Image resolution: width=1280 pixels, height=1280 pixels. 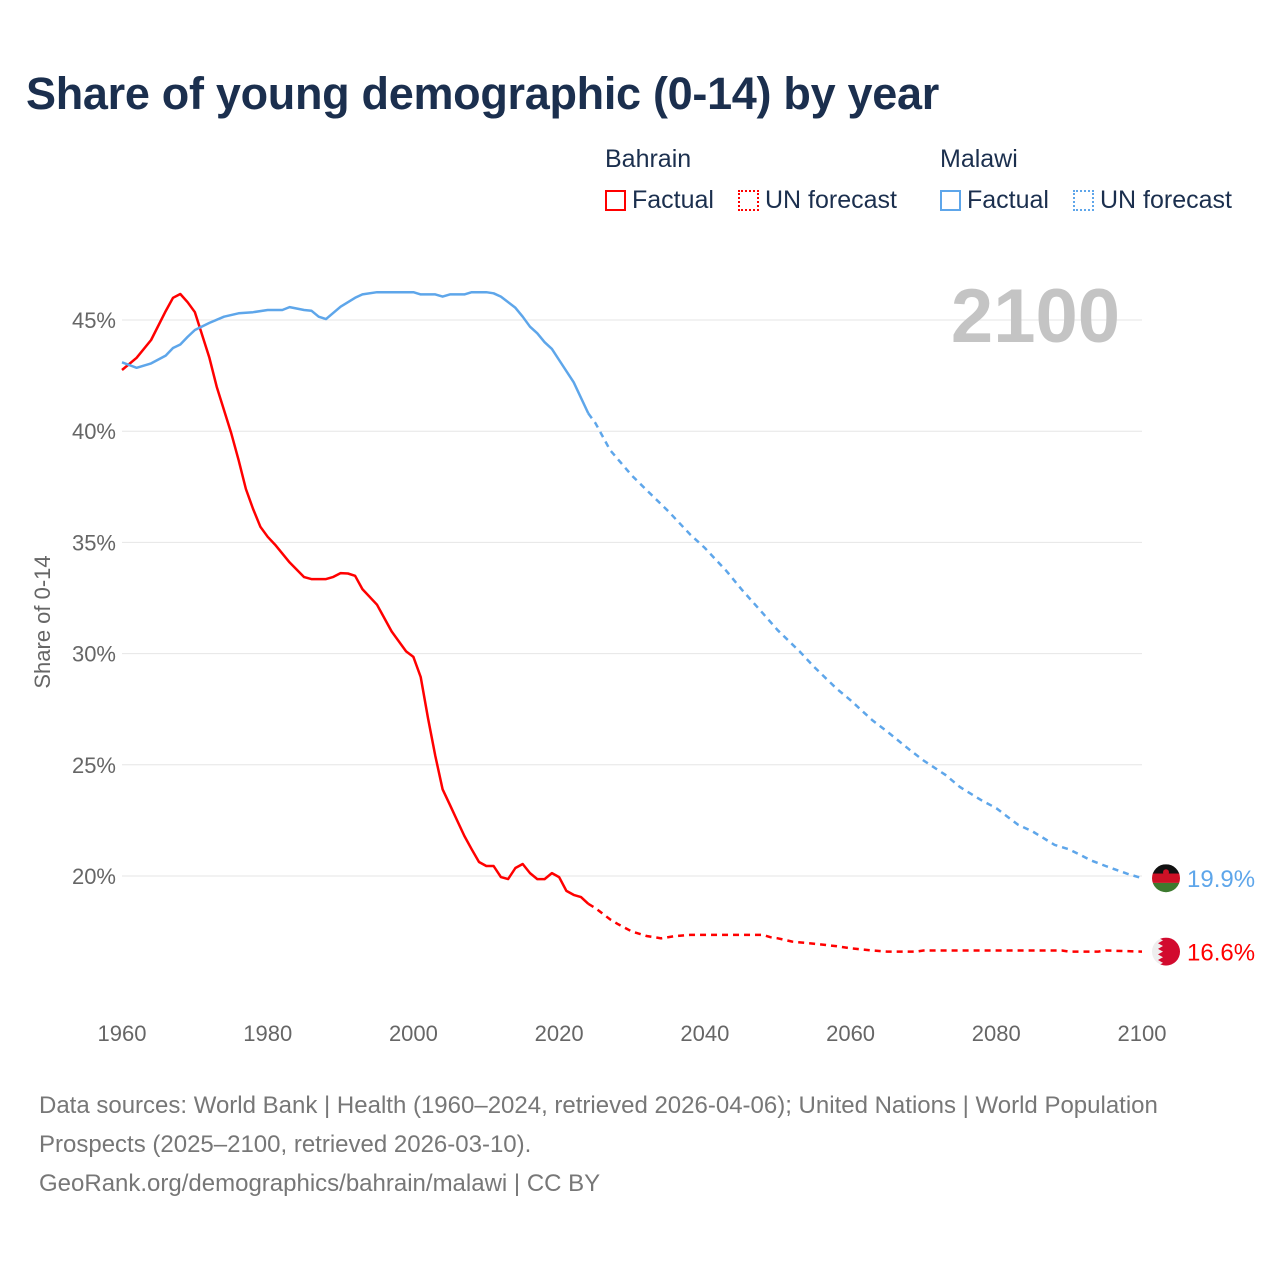 I want to click on x-tick-label: 1980, so click(x=267, y=1033).